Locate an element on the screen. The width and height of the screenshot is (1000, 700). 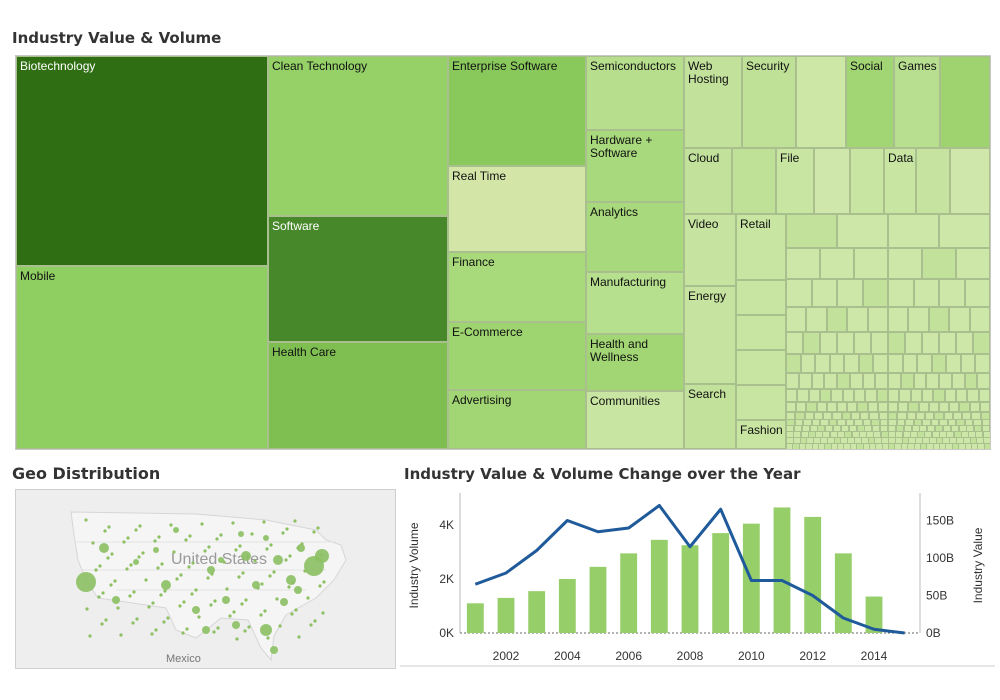
treemap-cell: Enterprise Software is located at coordinates (517, 111).